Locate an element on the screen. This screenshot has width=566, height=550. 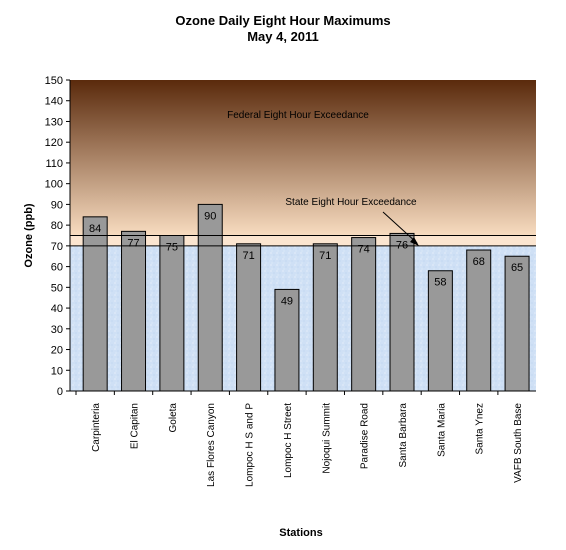
y-tick-label: 50 is located at coordinates (57, 288).